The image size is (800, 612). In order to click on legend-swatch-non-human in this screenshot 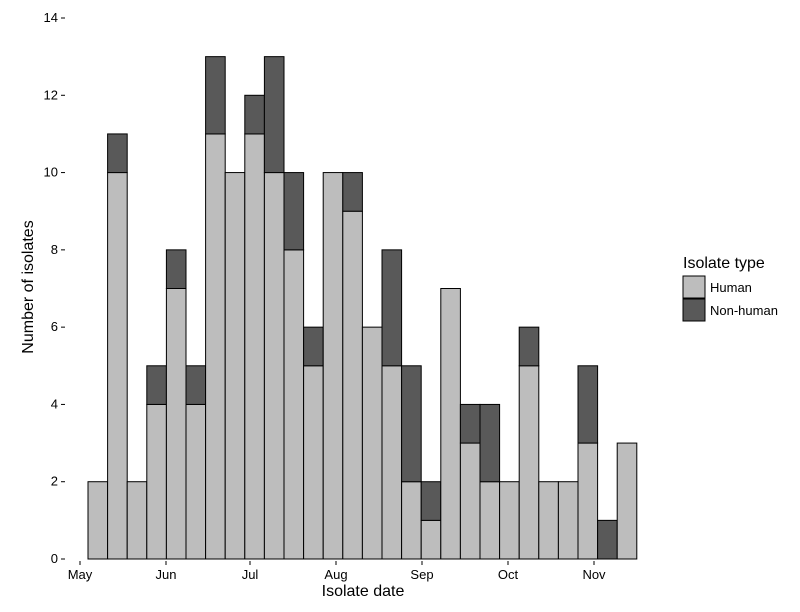, I will do `click(694, 310)`.